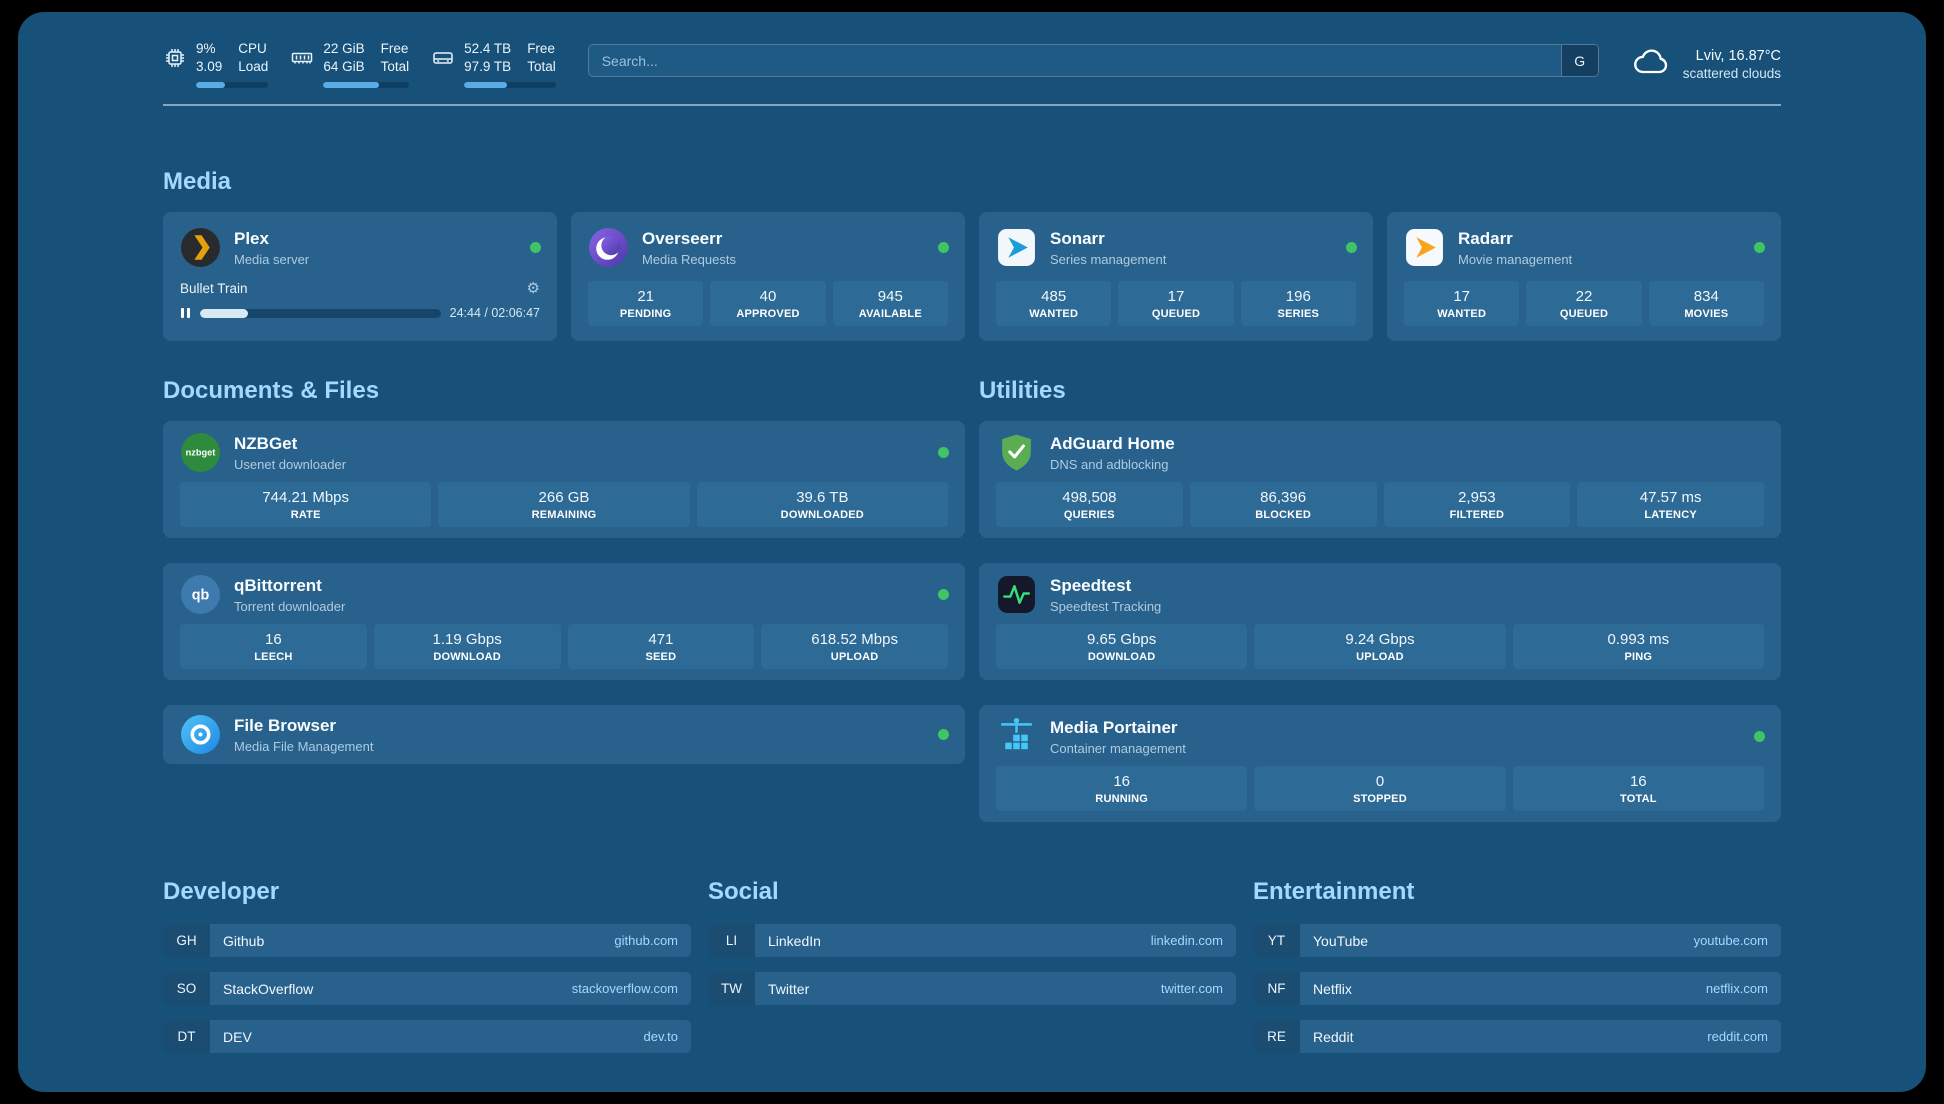 This screenshot has width=1944, height=1104. I want to click on cpu-widget: 9% CPU 3.09 Load, so click(216, 64).